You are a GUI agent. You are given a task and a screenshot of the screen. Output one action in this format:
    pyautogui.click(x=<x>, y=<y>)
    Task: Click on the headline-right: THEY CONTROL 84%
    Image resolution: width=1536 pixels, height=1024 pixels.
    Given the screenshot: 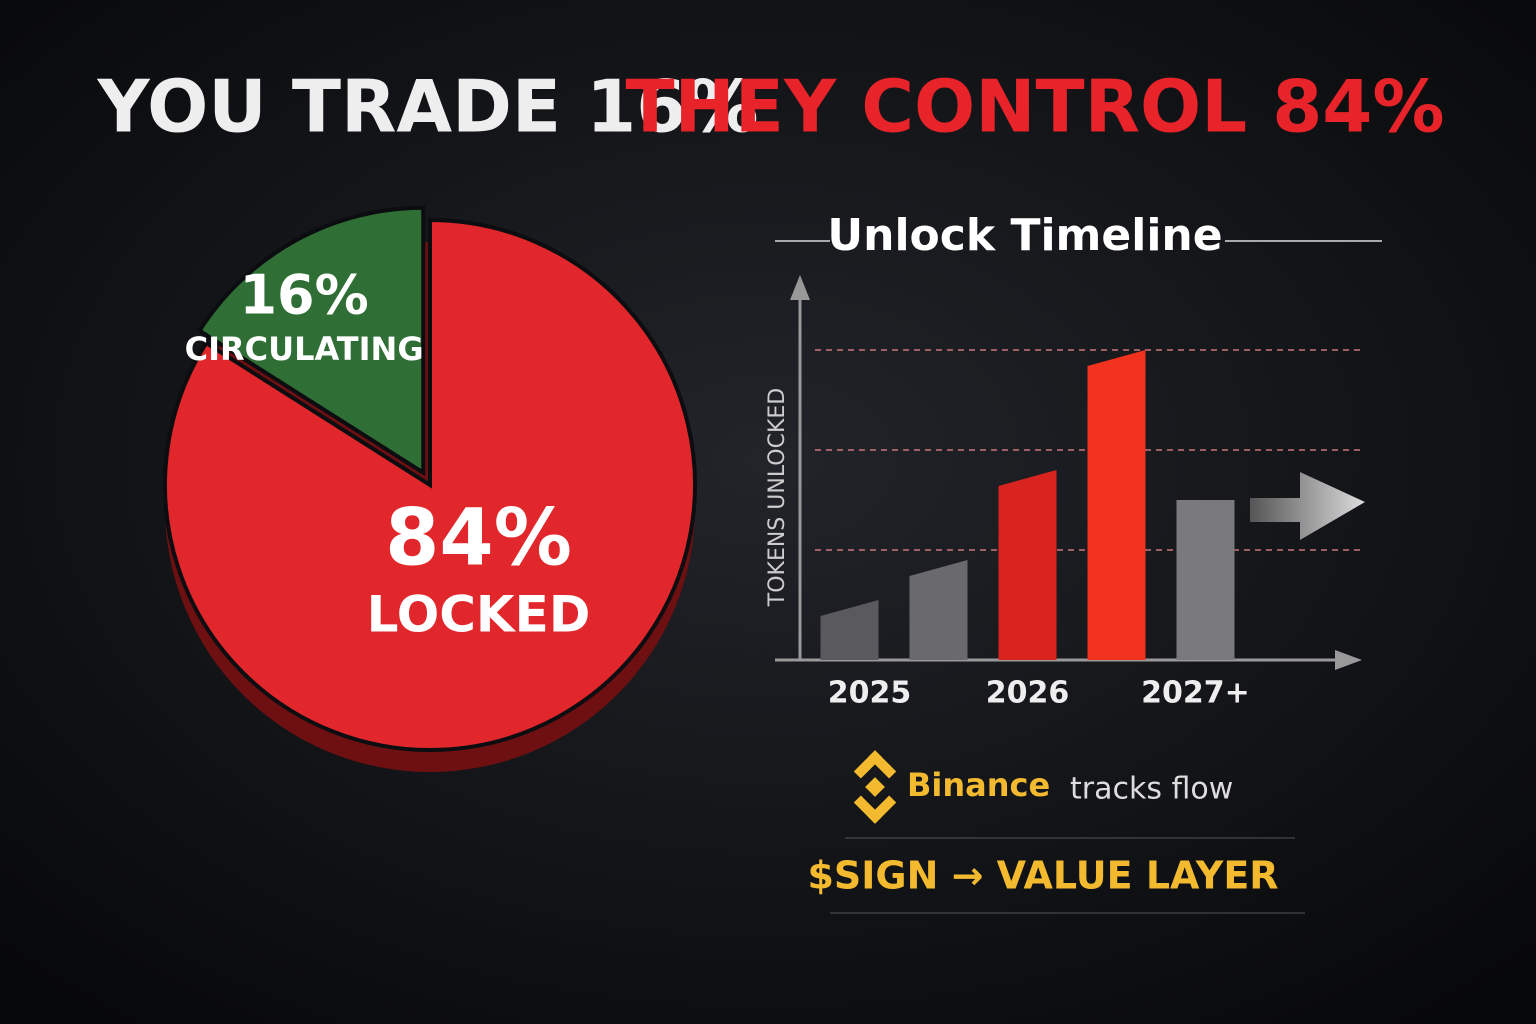 What is the action you would take?
    pyautogui.click(x=1034, y=107)
    